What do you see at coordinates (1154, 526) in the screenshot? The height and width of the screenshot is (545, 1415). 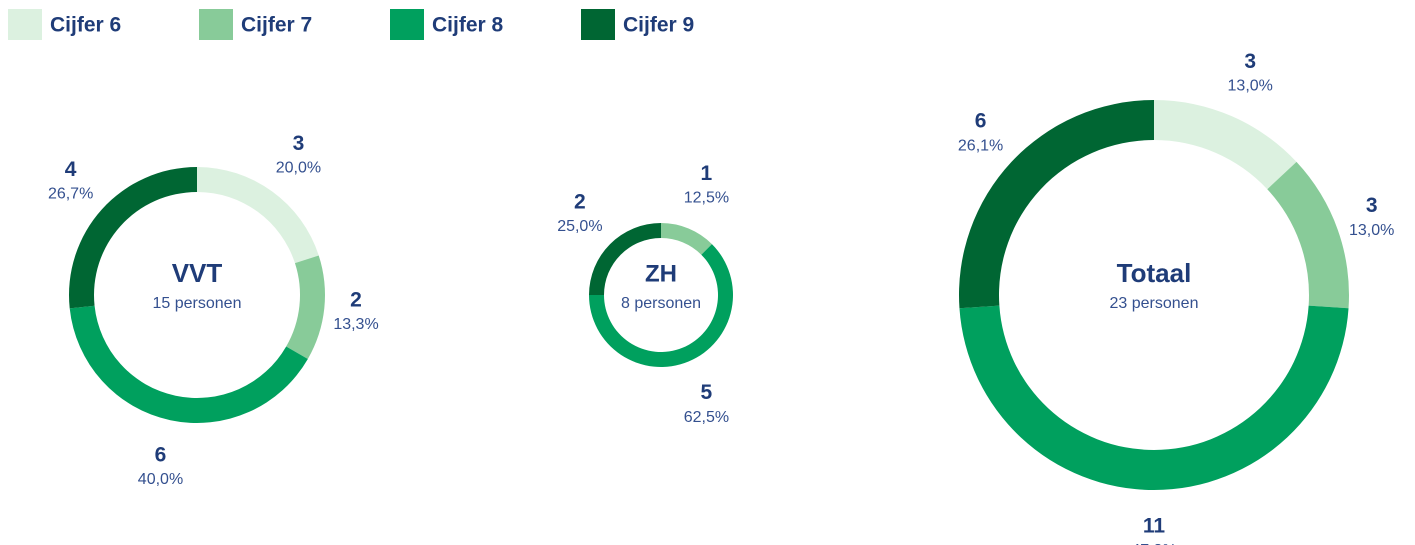 I see `count-label: 11` at bounding box center [1154, 526].